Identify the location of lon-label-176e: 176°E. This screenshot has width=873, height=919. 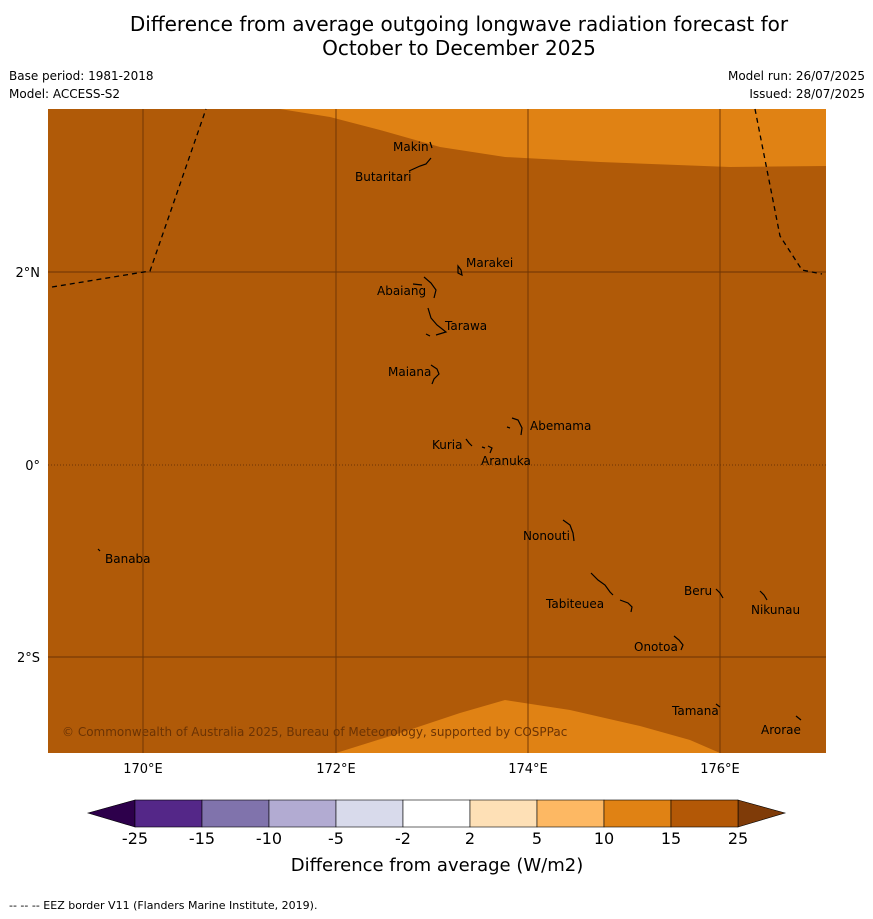
(720, 769).